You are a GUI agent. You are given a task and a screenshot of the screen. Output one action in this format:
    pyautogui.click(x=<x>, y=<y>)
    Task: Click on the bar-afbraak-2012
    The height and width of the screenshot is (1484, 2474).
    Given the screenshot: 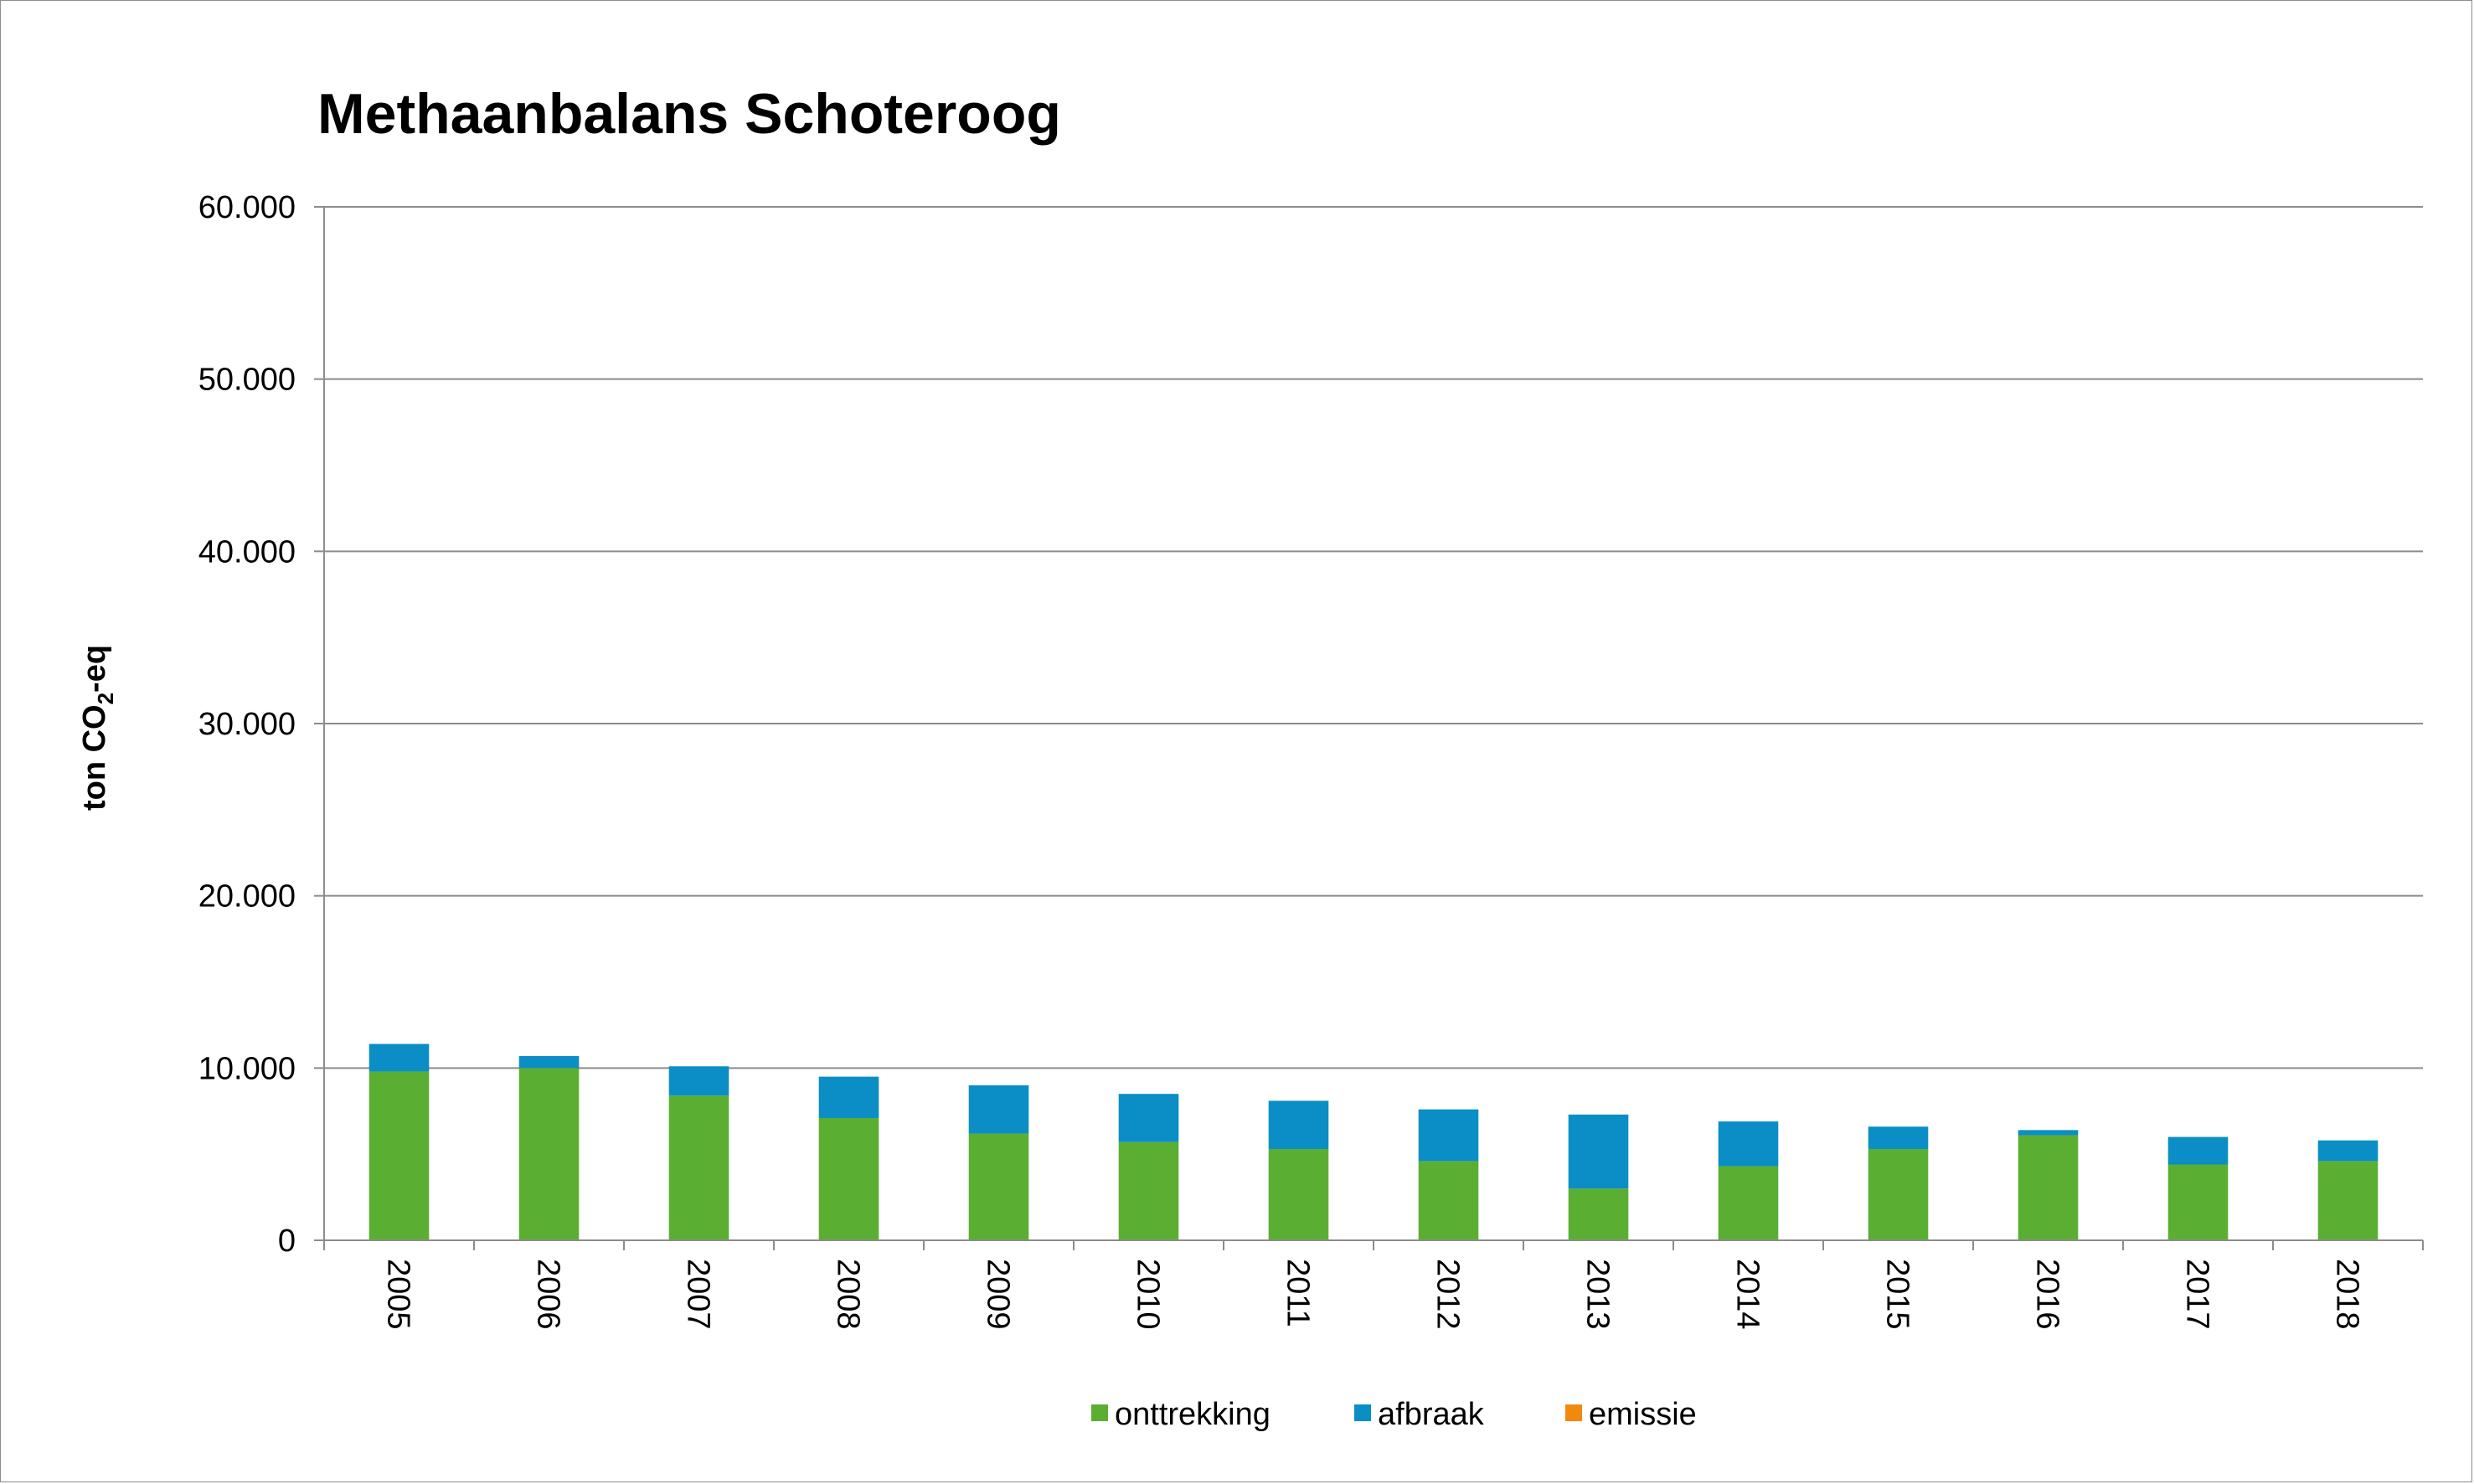 What is the action you would take?
    pyautogui.click(x=1448, y=1135)
    